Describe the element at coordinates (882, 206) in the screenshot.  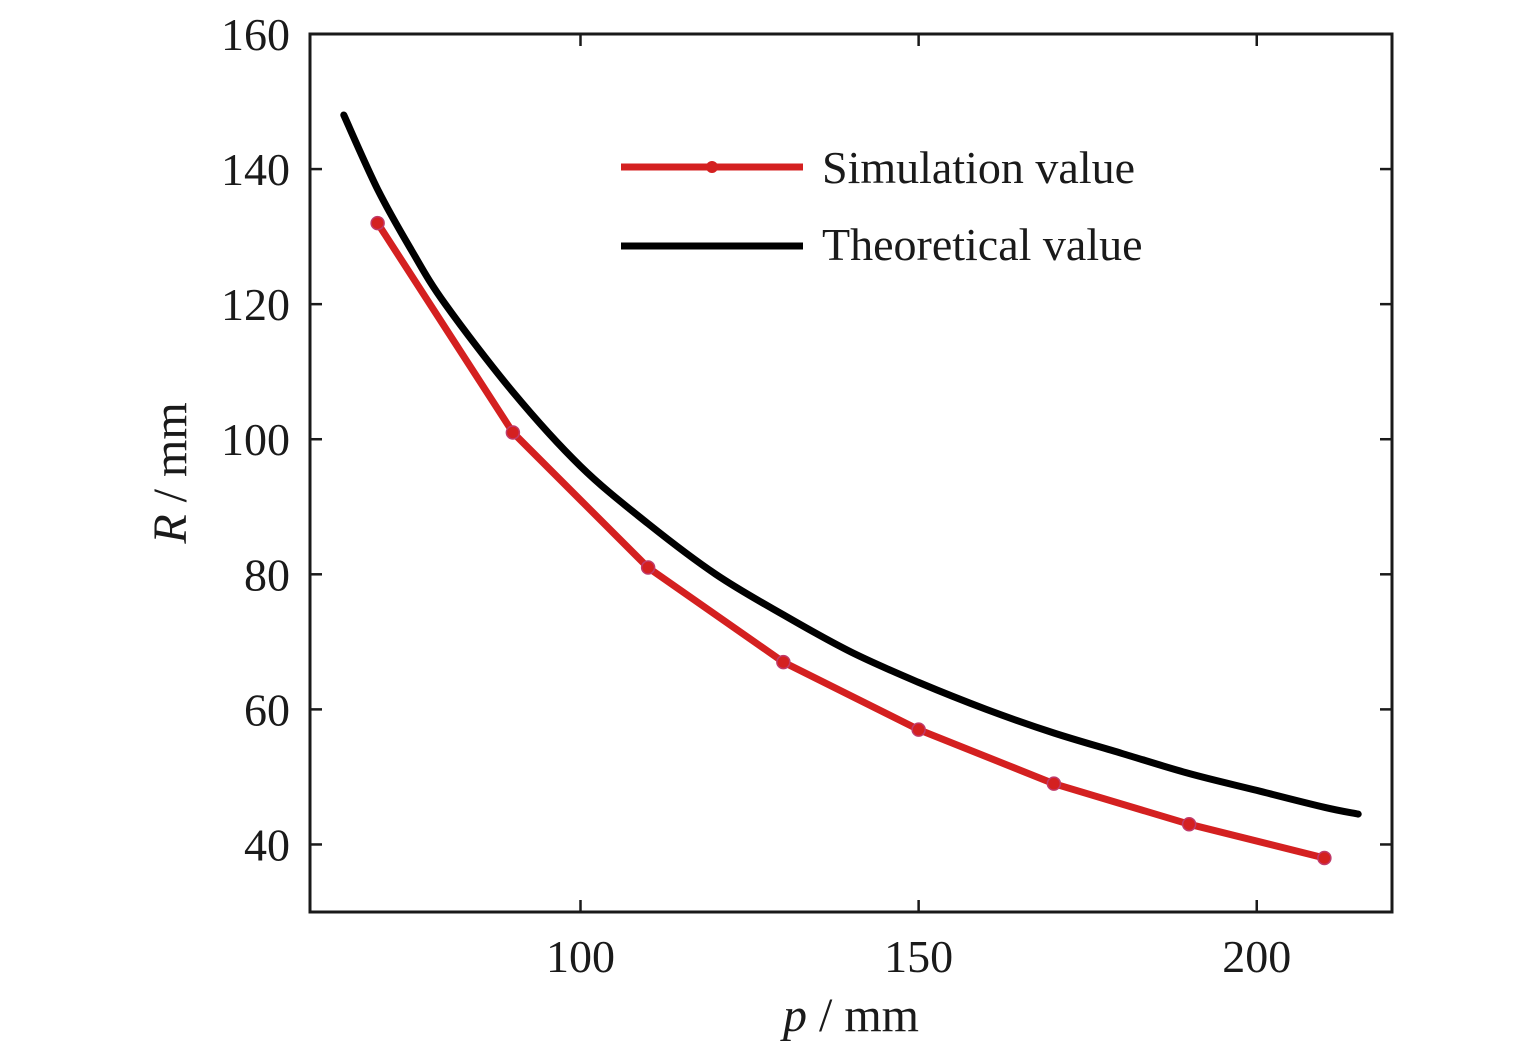
I see `legend: Simulation value Theoretical value` at that location.